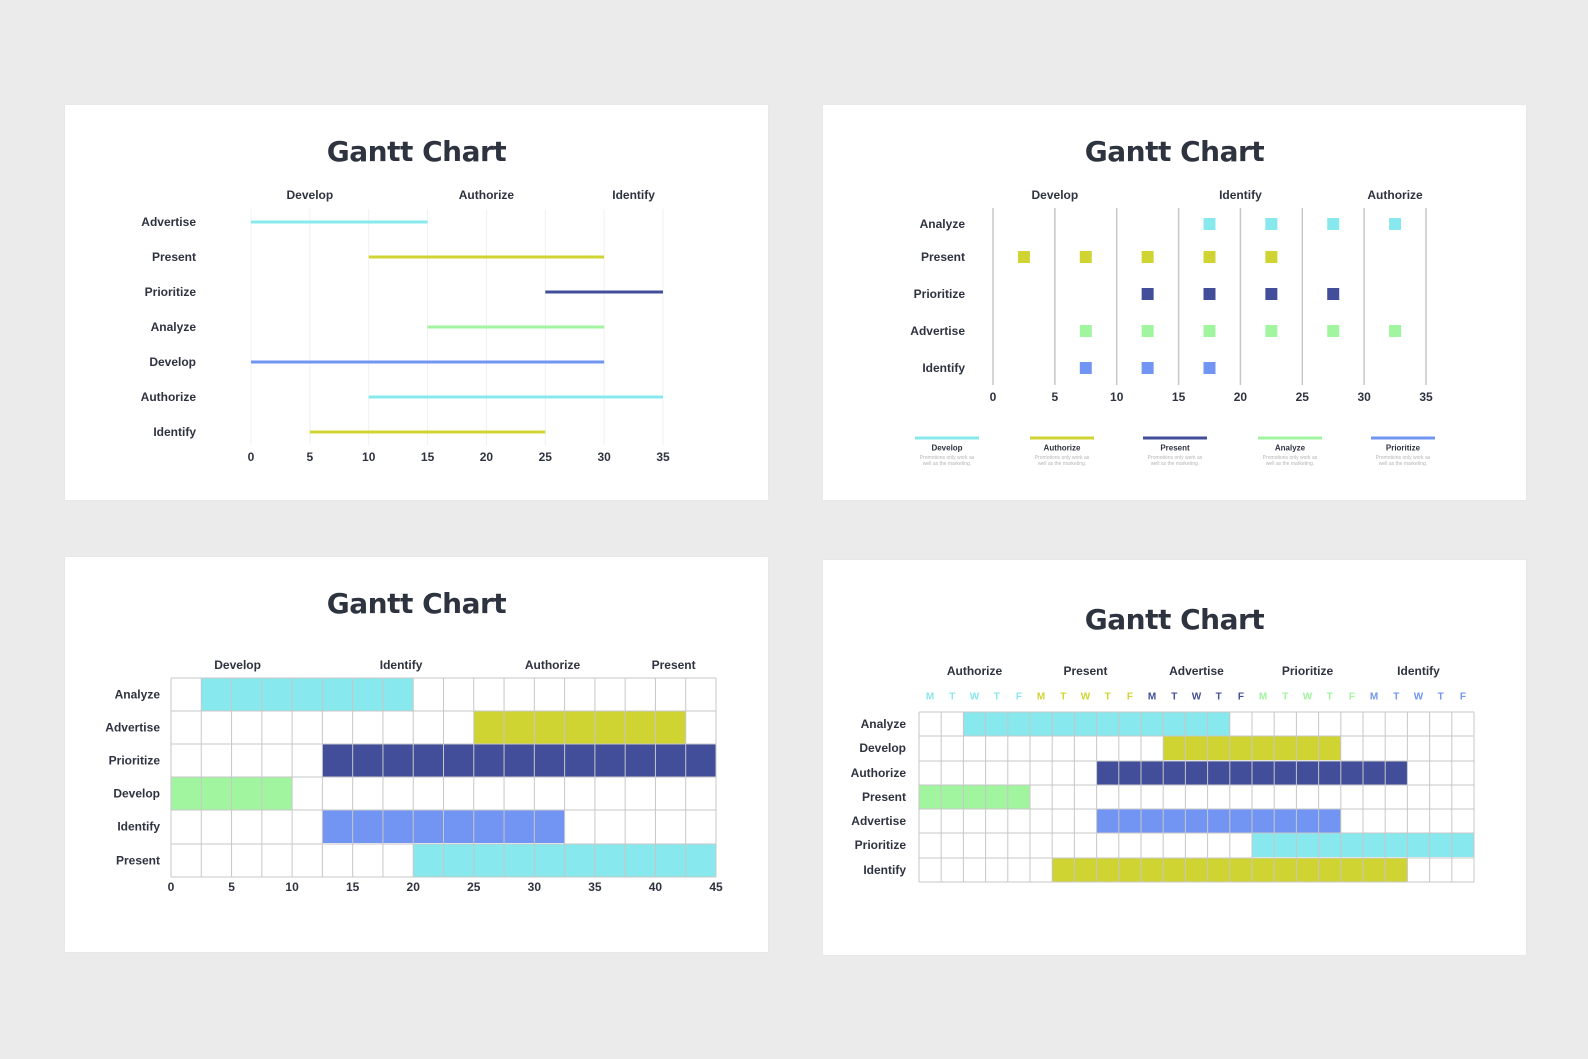  I want to click on legend-label: Develop, so click(946, 448).